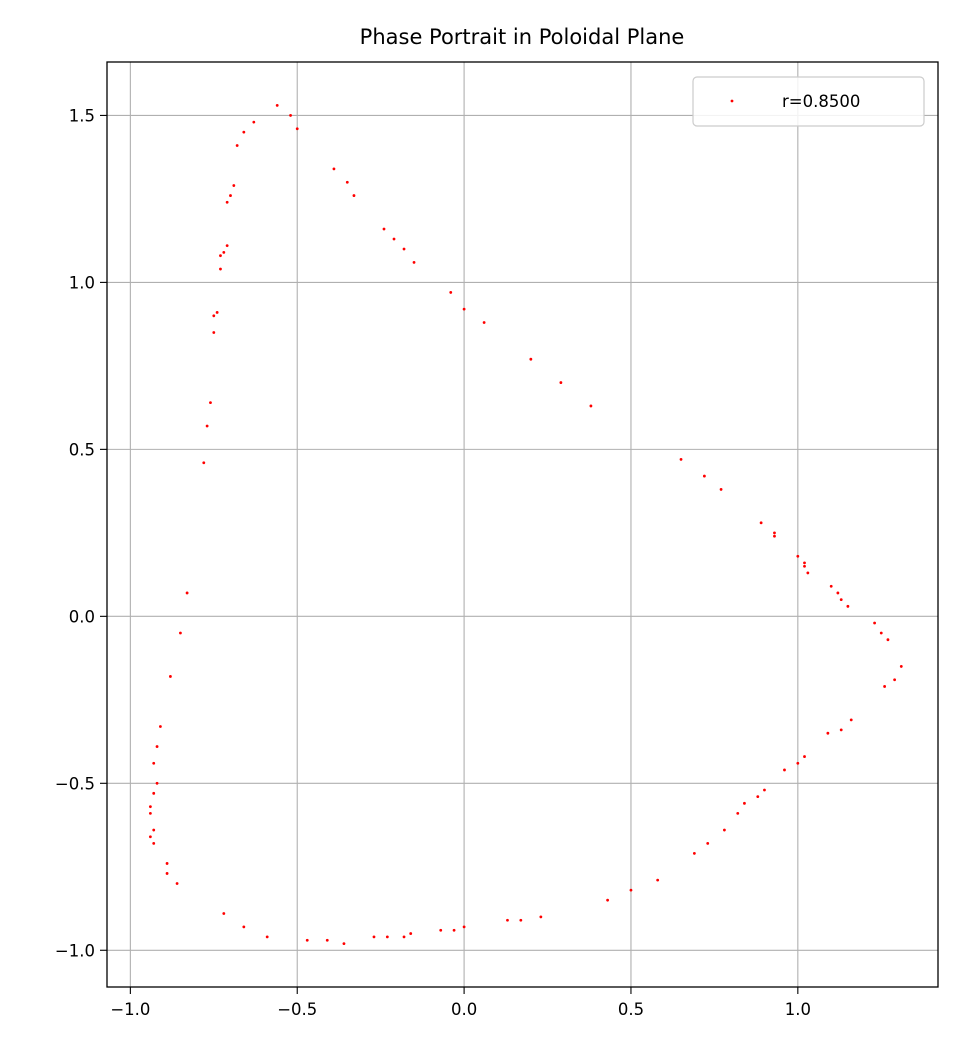 The height and width of the screenshot is (1054, 958). I want to click on y-tick-label: −0.5, so click(75, 783).